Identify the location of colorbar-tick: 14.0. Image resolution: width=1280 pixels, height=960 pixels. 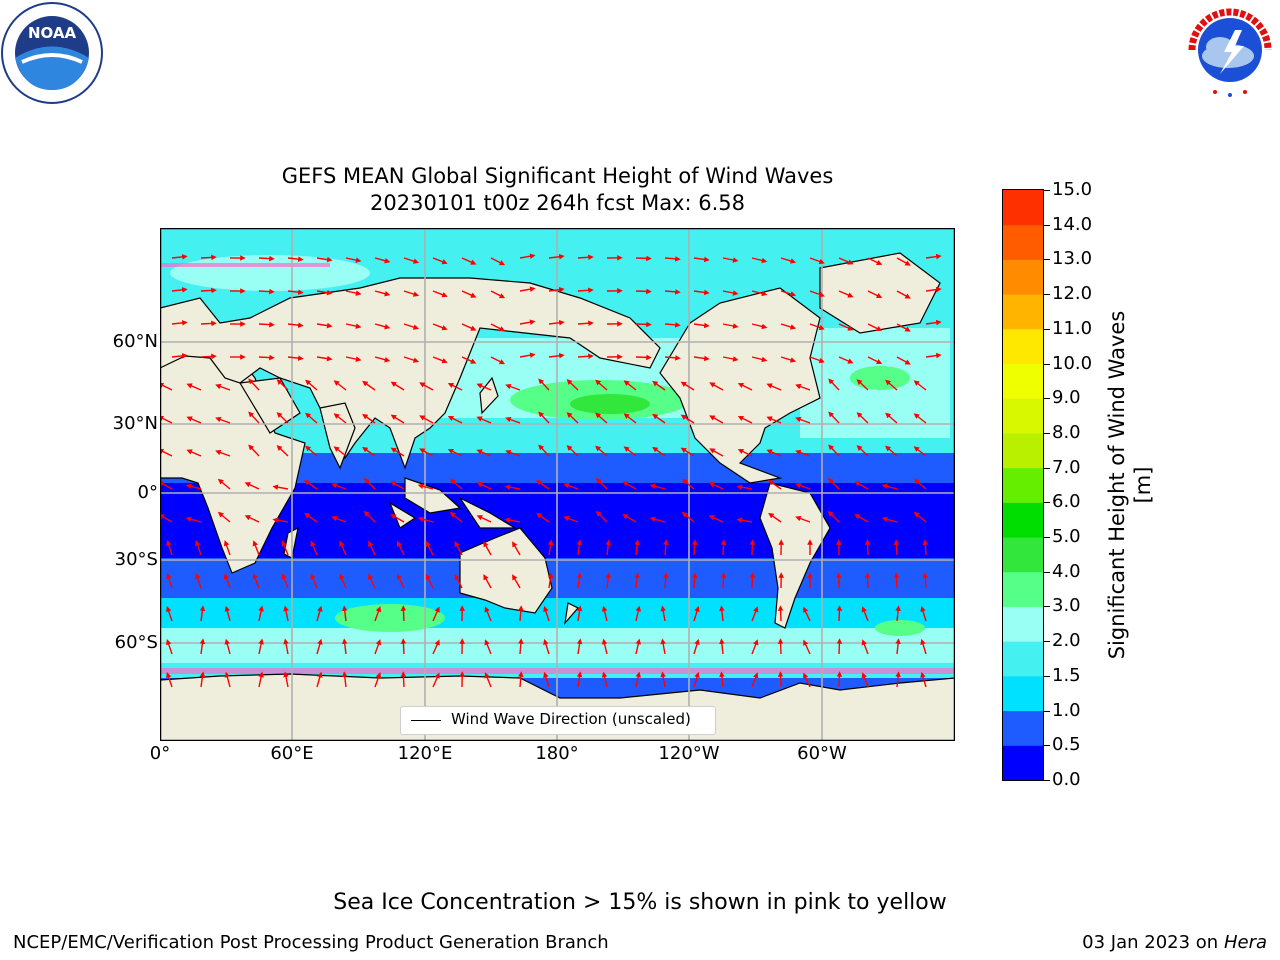
(1072, 224).